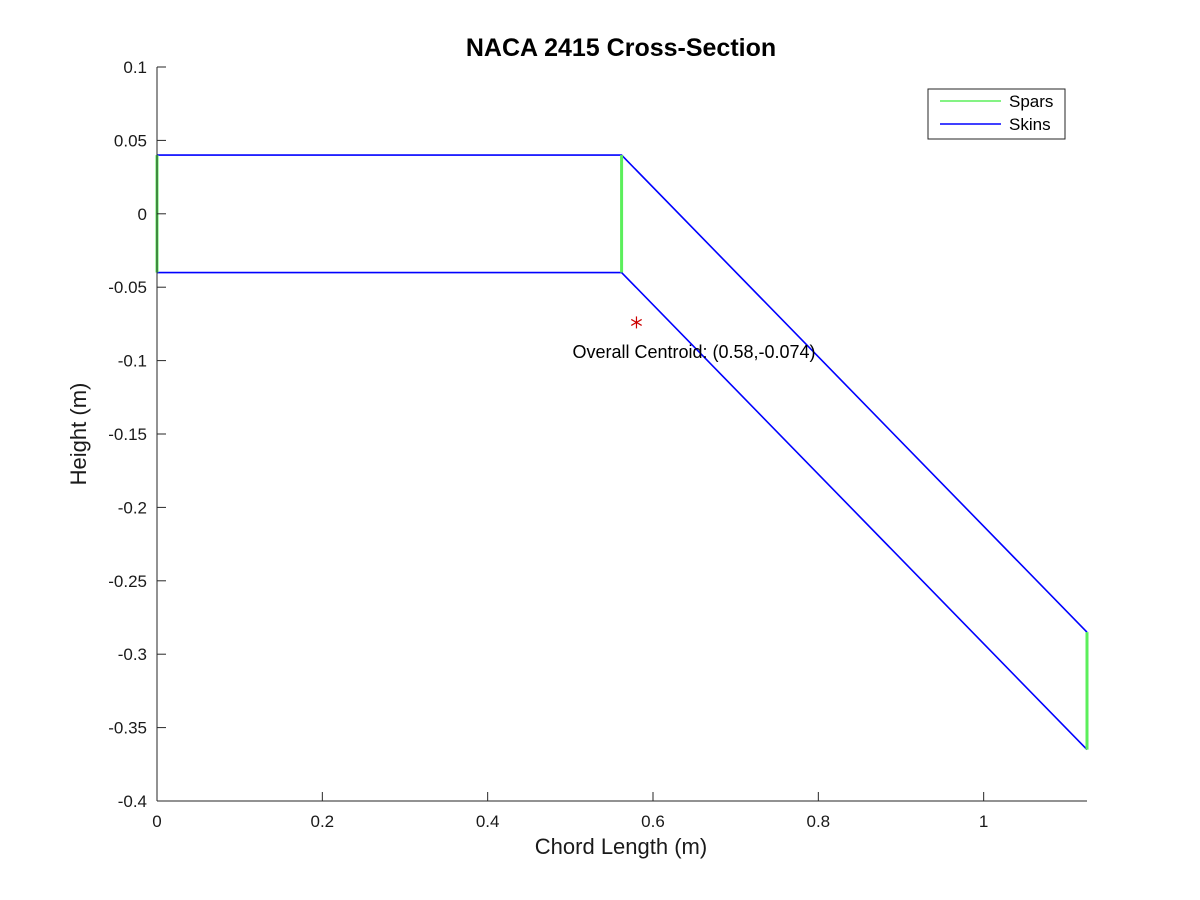 Image resolution: width=1200 pixels, height=900 pixels. I want to click on centroid-marker, so click(636, 322).